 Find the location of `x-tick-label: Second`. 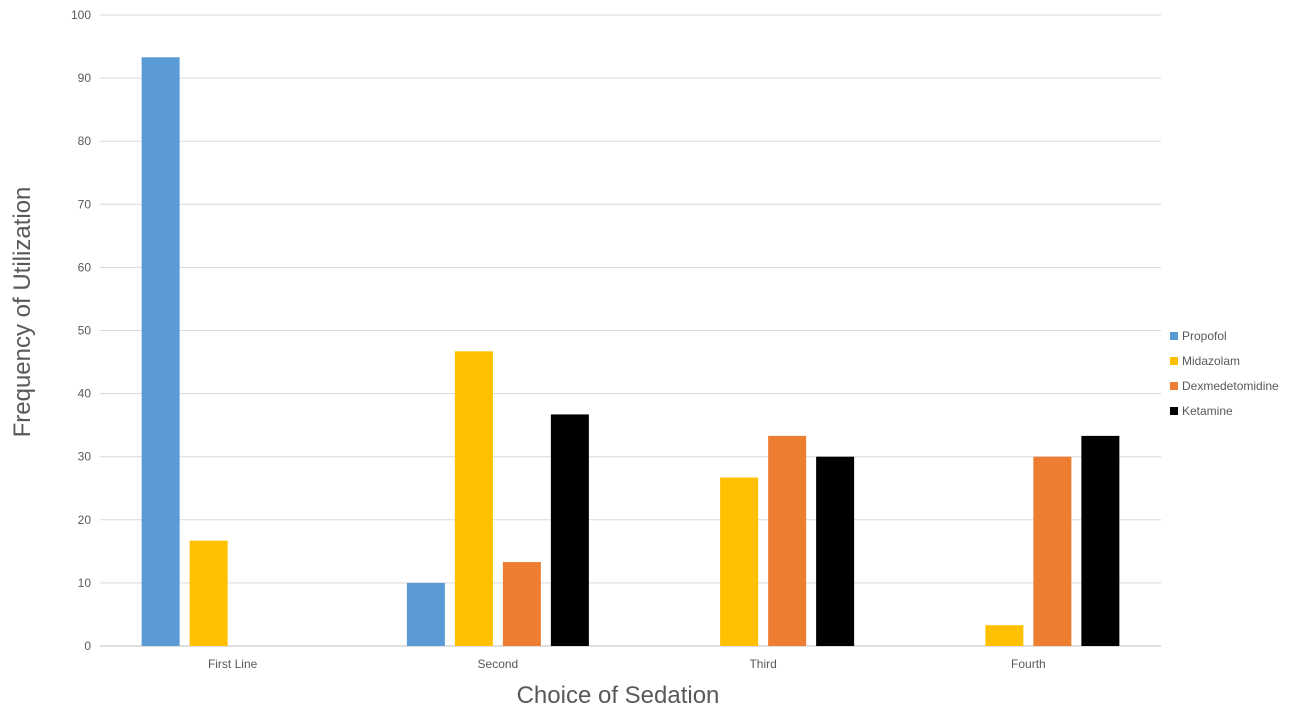

x-tick-label: Second is located at coordinates (498, 664).